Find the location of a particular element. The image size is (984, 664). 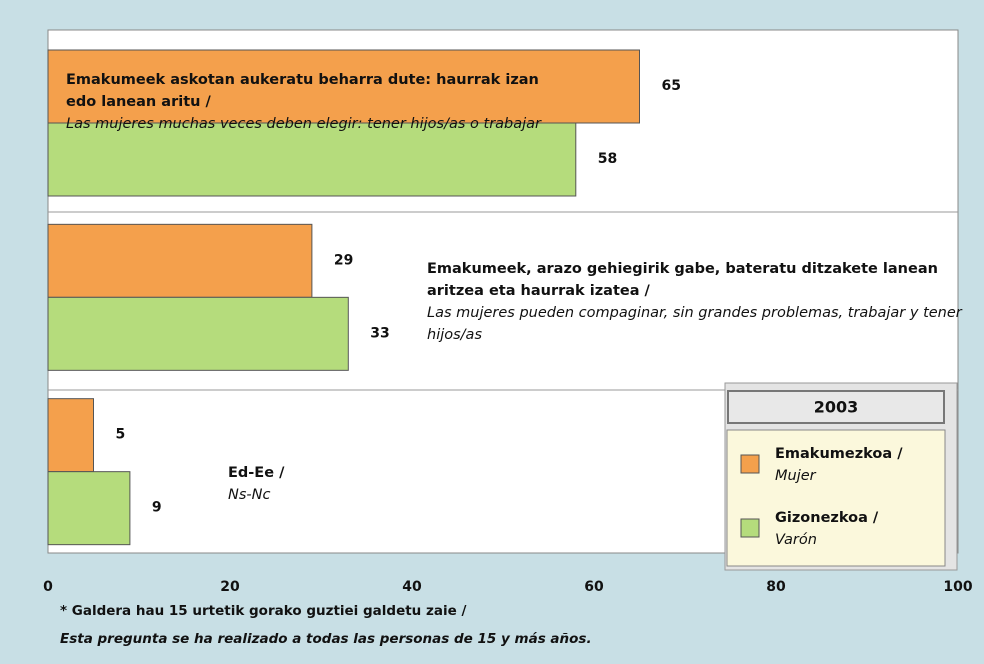

legend-entry: Emakumezkoa / Mujer is located at coordinates (860, 465).